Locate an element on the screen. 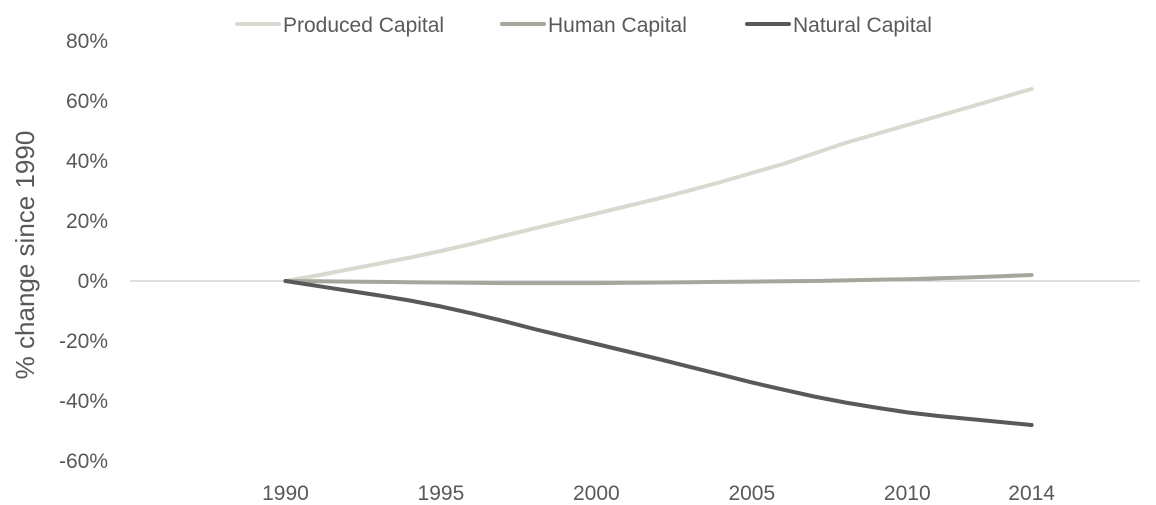 The image size is (1156, 505). legend-label-produced-capital: Produced Capital is located at coordinates (363, 25).